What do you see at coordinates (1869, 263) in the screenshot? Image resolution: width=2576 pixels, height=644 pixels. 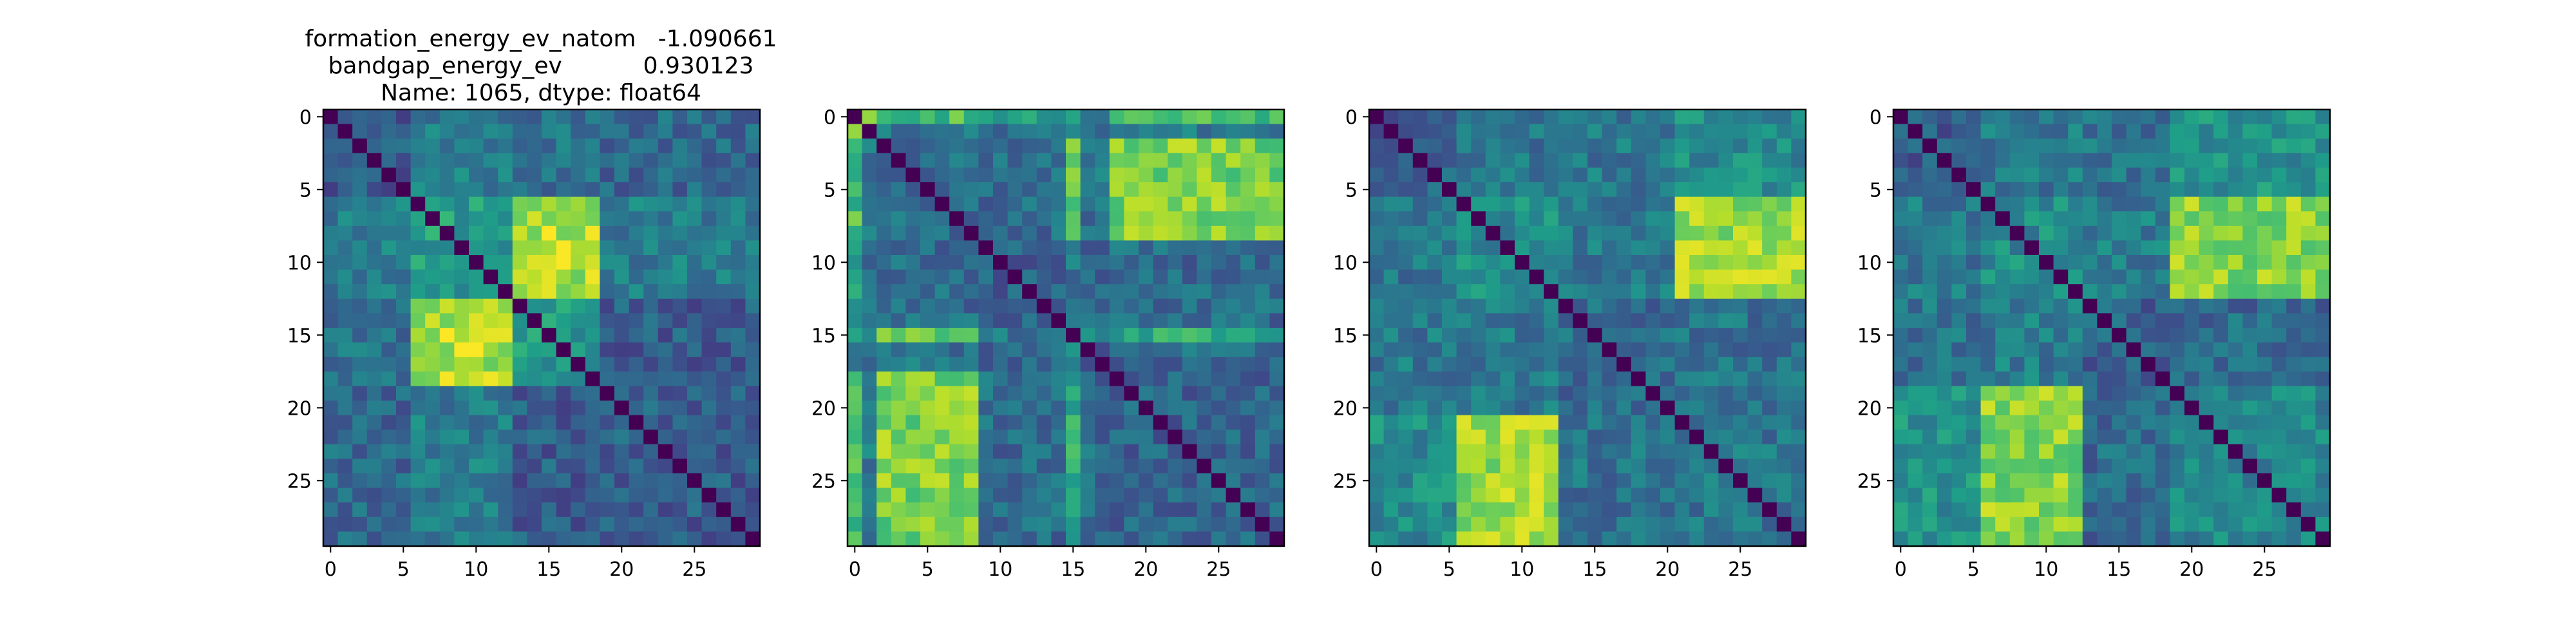 I see `y-tick-label: 10` at bounding box center [1869, 263].